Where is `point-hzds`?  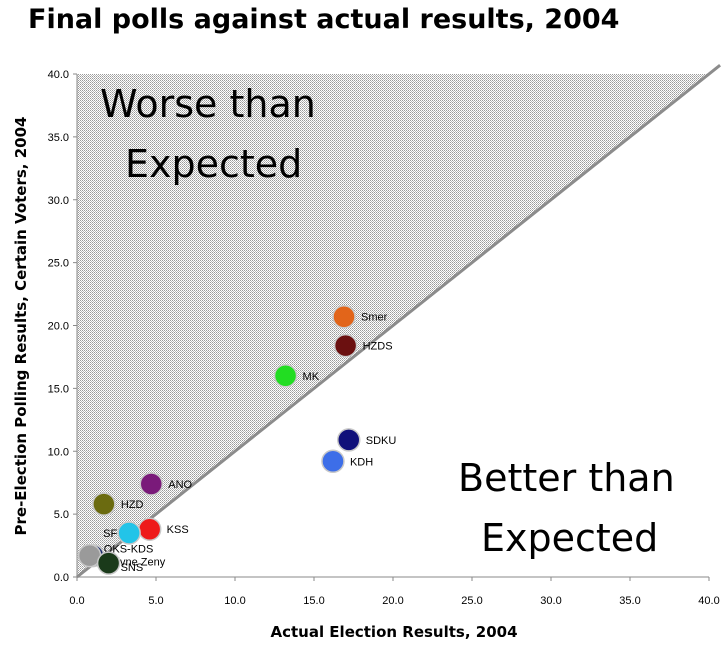
point-hzds is located at coordinates (345, 345).